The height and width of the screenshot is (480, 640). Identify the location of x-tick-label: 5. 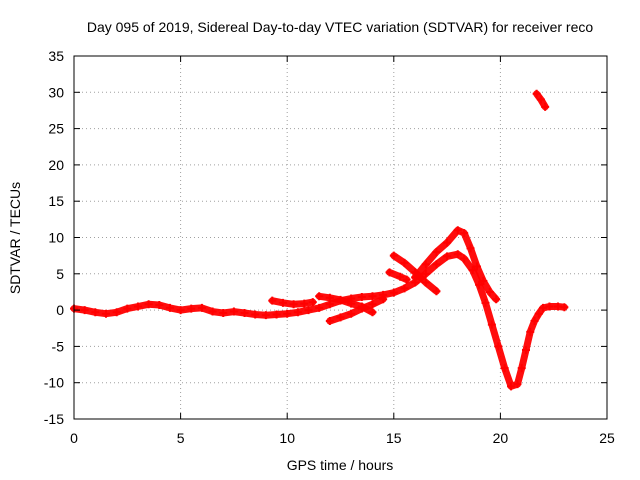
(181, 438).